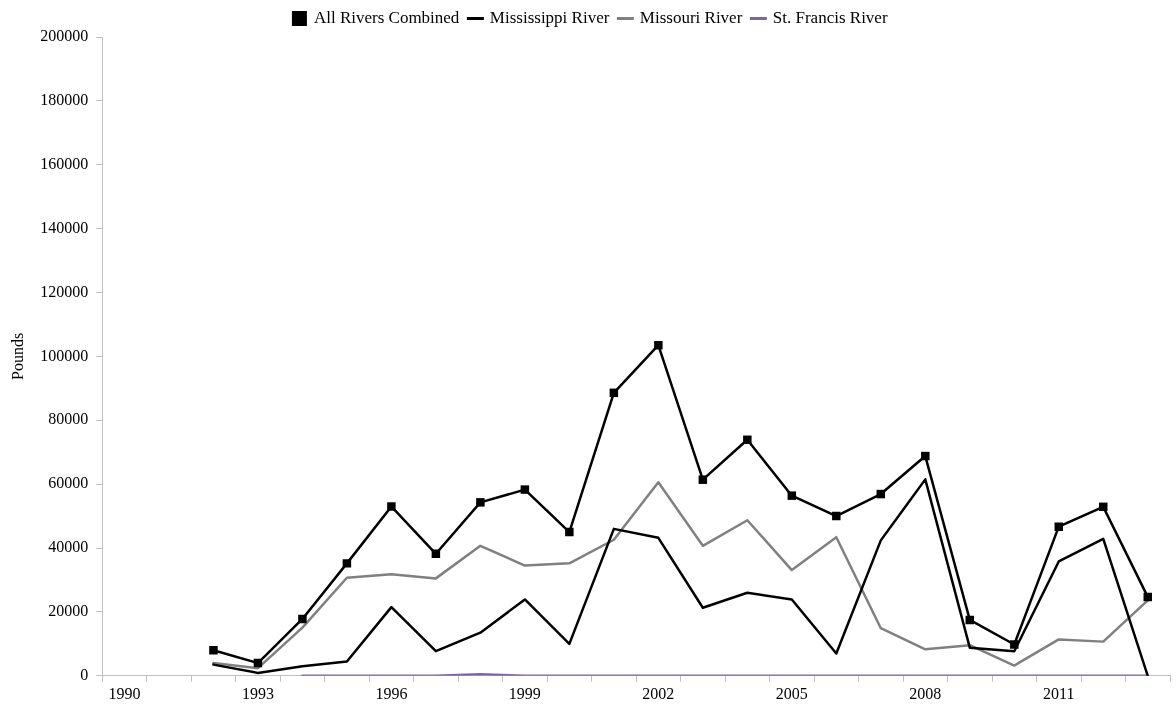 The height and width of the screenshot is (717, 1176). What do you see at coordinates (64, 100) in the screenshot?
I see `y-tick-label: 180000` at bounding box center [64, 100].